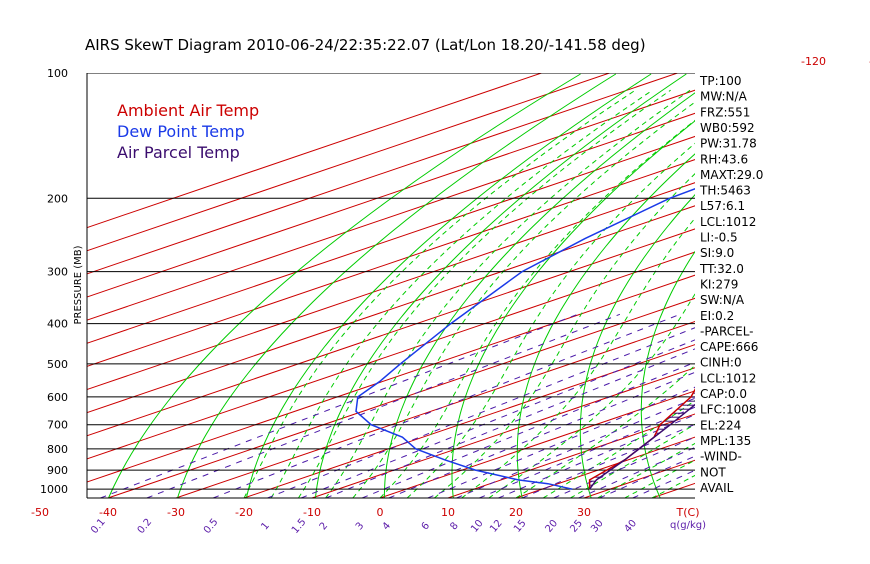  What do you see at coordinates (731, 175) in the screenshot?
I see `index-value: MAXT:29.0` at bounding box center [731, 175].